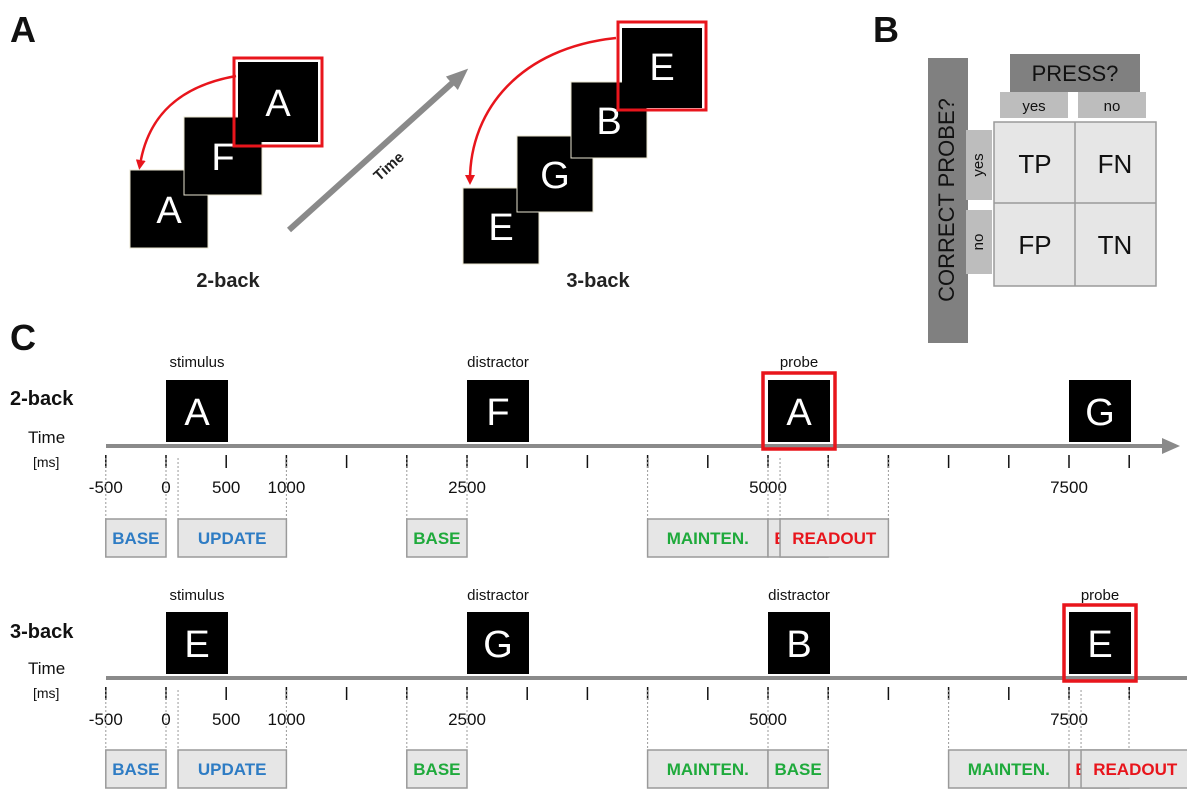  What do you see at coordinates (42, 632) in the screenshot?
I see `row-label: 3-back` at bounding box center [42, 632].